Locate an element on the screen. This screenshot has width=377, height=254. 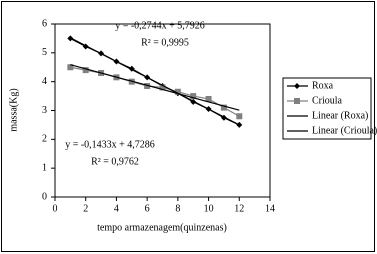
series-line is located at coordinates (155, 87).